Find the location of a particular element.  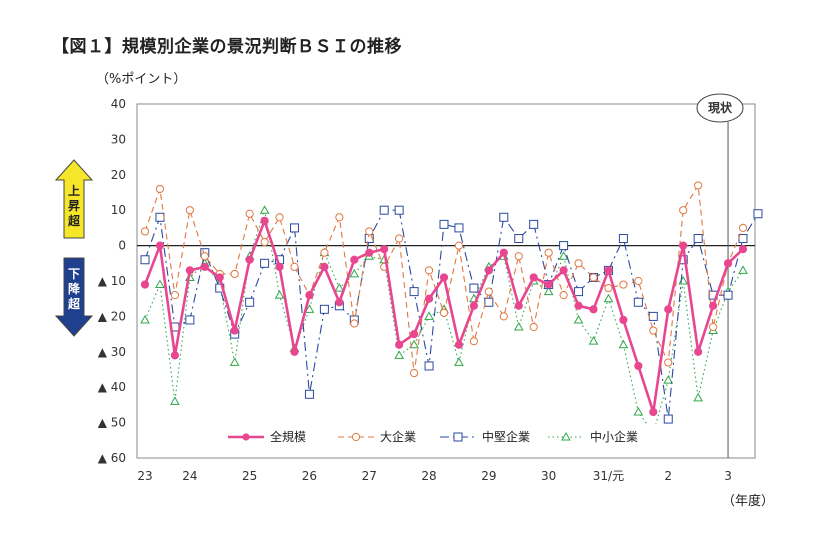

current-period-label: 現状 is located at coordinates (720, 107).